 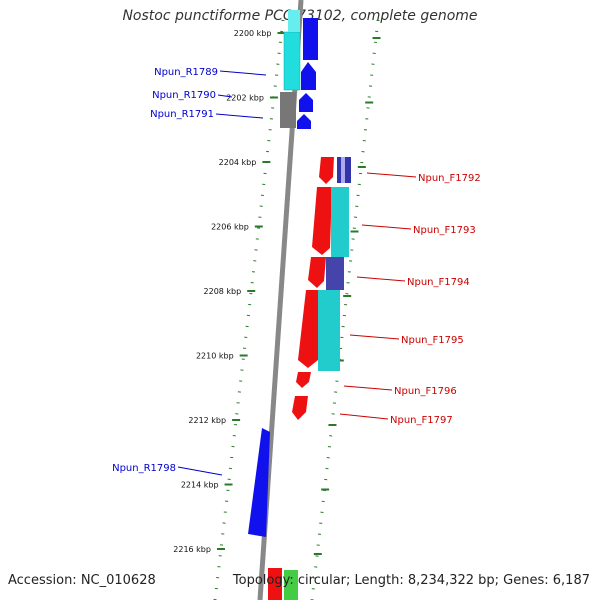 I want to click on ruler-ticks-left, so click(x=251, y=291).